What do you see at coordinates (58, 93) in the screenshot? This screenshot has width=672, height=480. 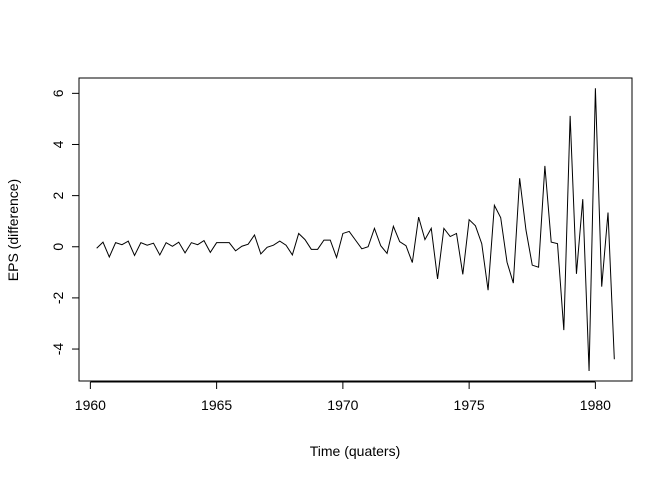 I see `y-tick-label: 6` at bounding box center [58, 93].